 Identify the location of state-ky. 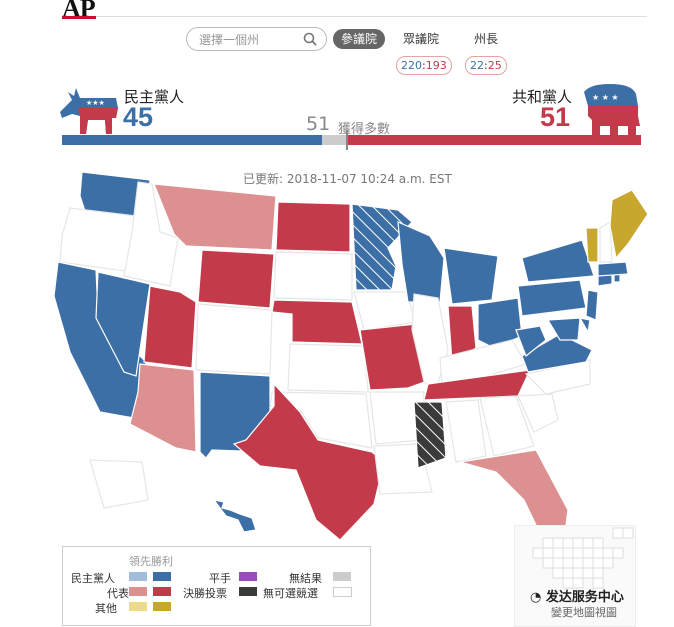
(483, 362).